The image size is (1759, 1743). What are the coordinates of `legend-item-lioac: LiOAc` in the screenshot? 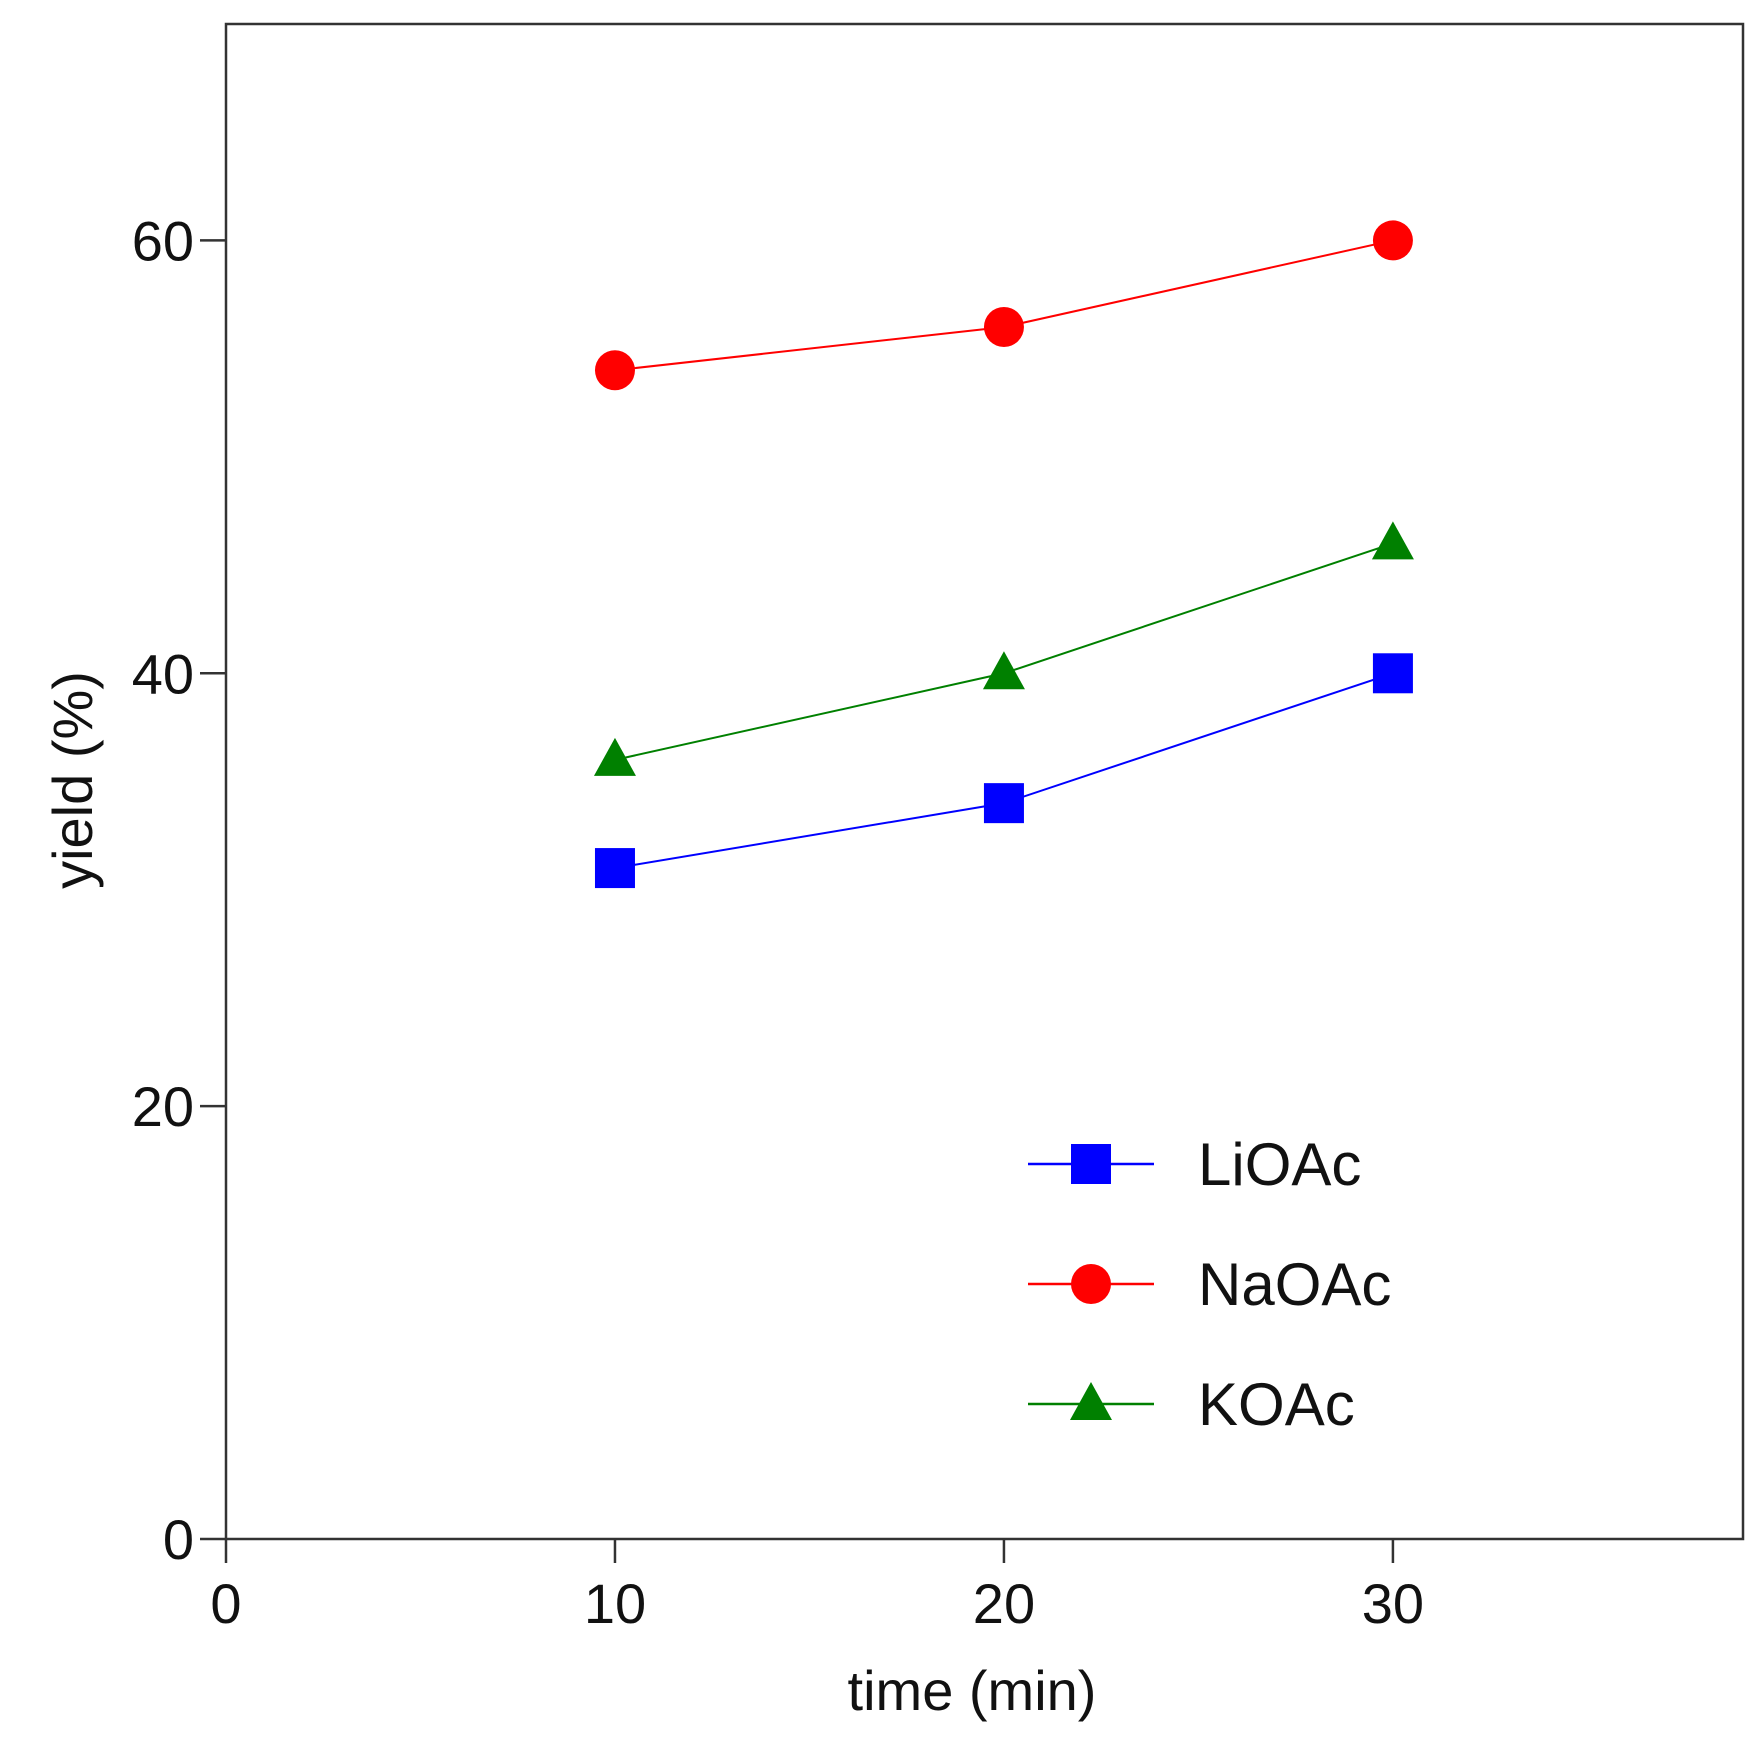 It's located at (1194, 1164).